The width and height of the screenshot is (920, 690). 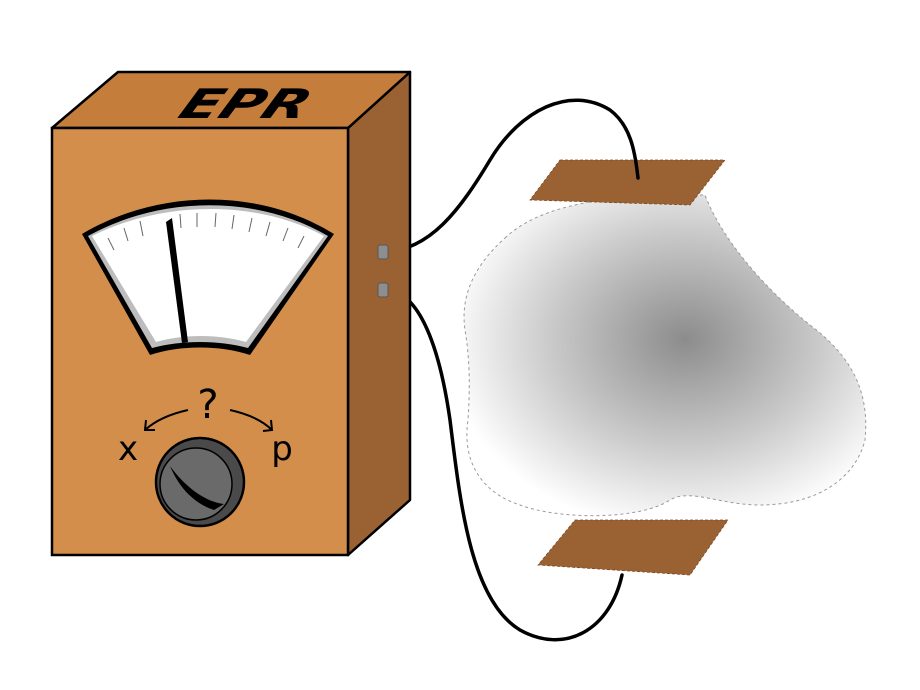 I want to click on dial-question-mark: ?, so click(x=207, y=405).